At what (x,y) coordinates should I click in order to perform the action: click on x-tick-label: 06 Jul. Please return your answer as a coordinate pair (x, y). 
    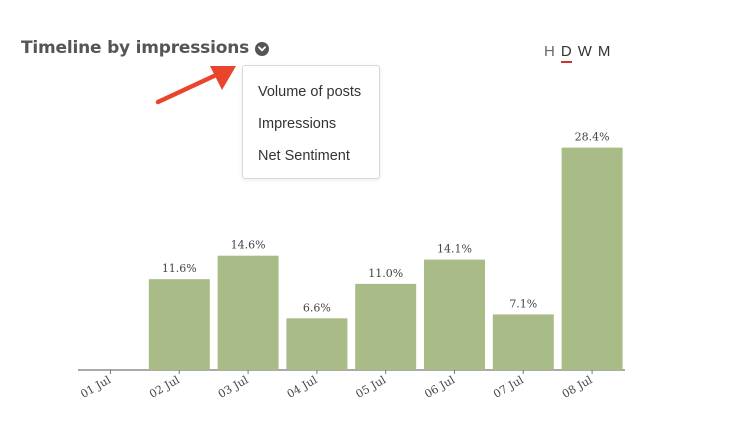
    Looking at the image, I should click on (439, 387).